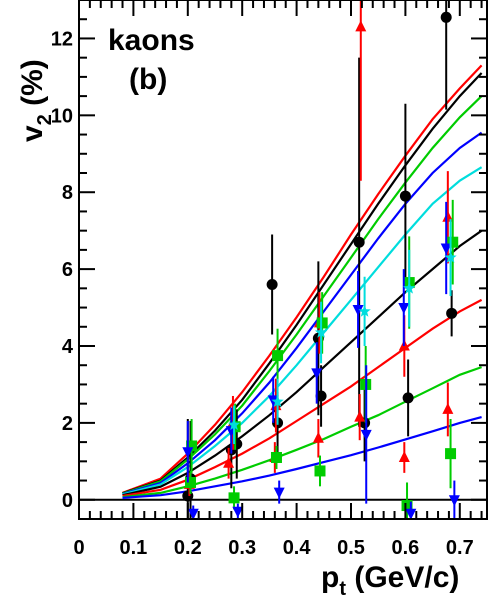 The height and width of the screenshot is (600, 488). I want to click on x-axis-title: pt (GeV/c), so click(390, 580).